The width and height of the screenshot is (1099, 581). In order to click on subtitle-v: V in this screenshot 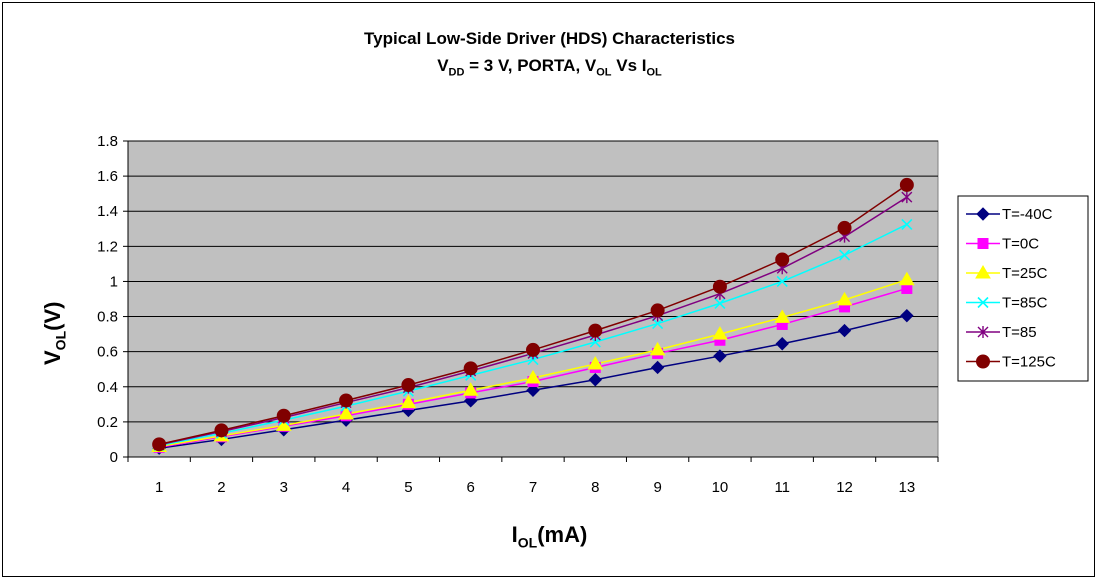, I will do `click(443, 65)`.